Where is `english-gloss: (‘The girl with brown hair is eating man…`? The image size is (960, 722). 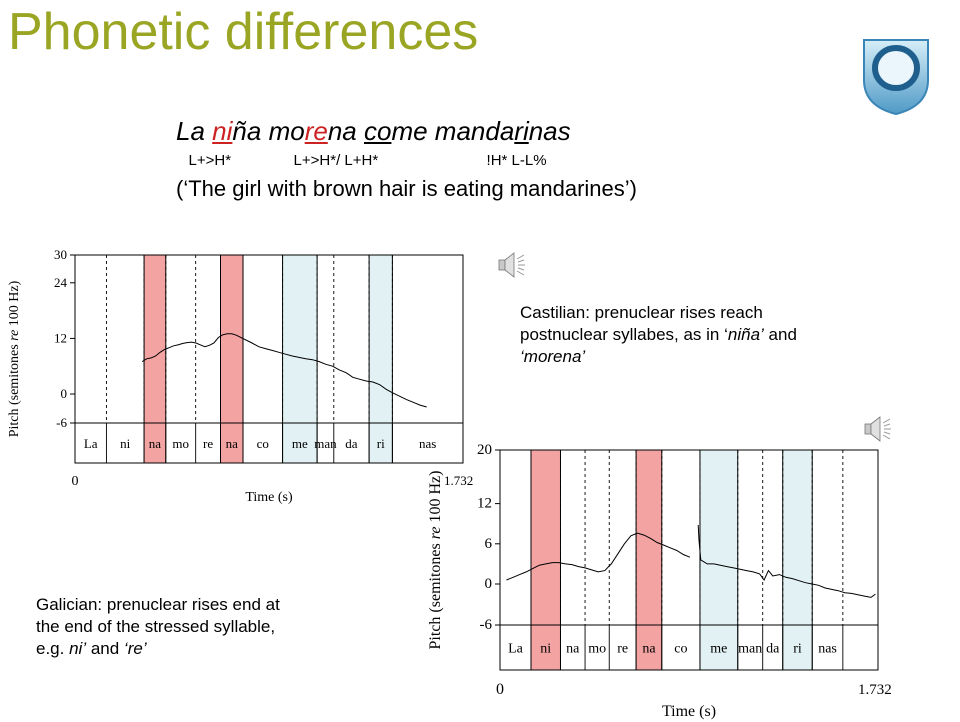 english-gloss: (‘The girl with brown hair is eating man… is located at coordinates (406, 188).